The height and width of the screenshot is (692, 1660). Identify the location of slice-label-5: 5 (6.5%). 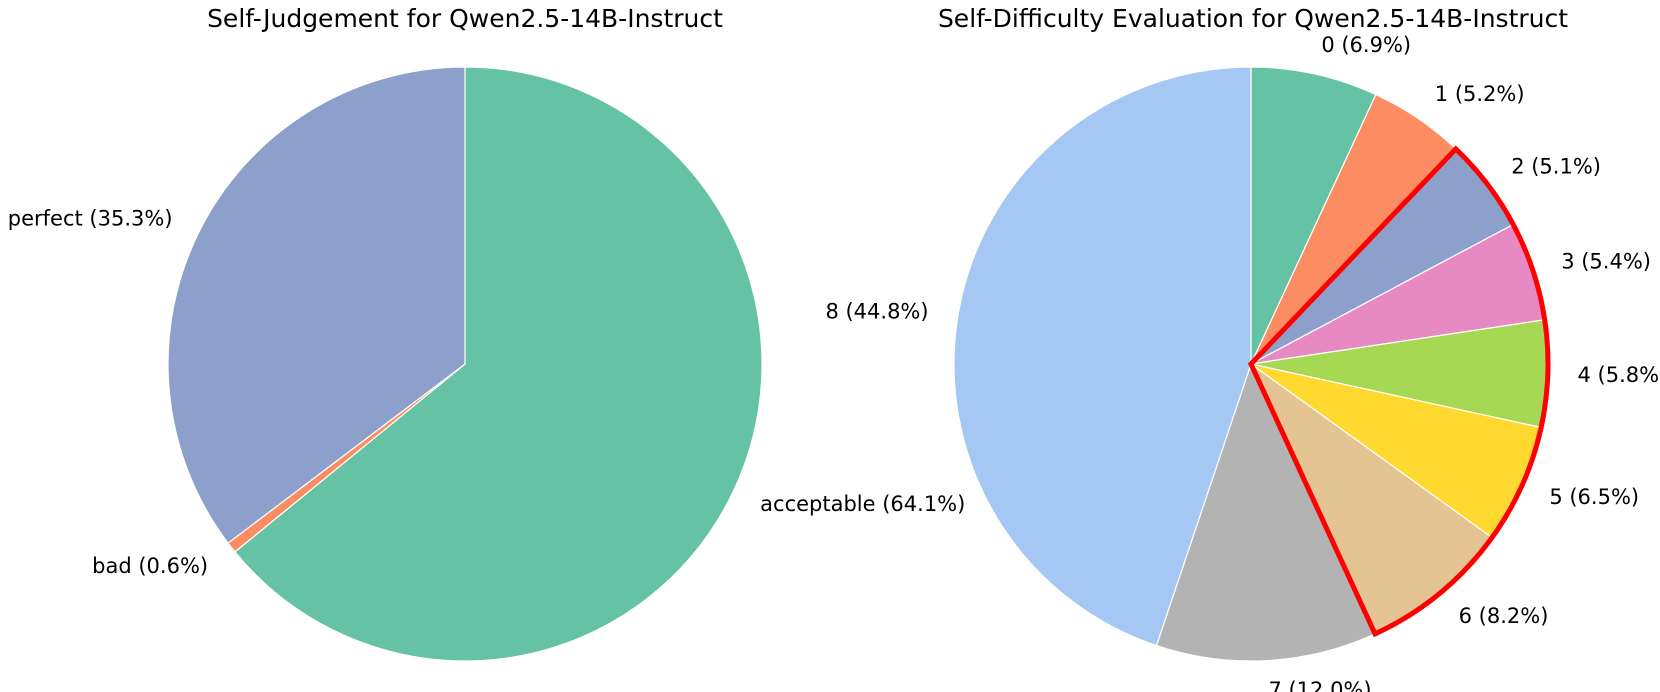
(1594, 497).